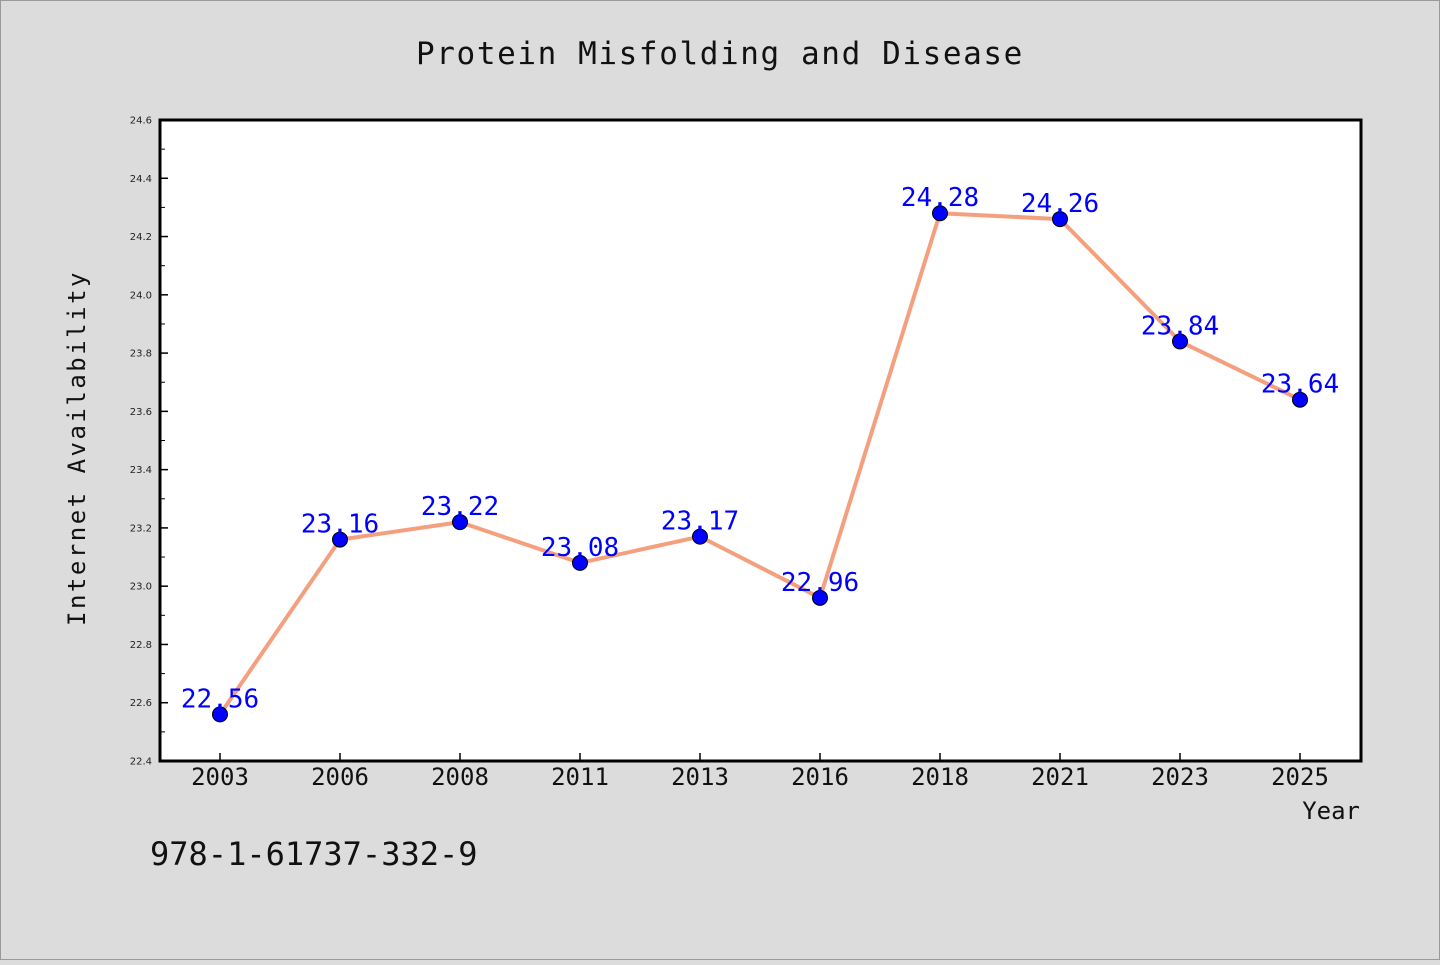 The height and width of the screenshot is (965, 1440). What do you see at coordinates (1060, 204) in the screenshot?
I see `data-label: 24.26` at bounding box center [1060, 204].